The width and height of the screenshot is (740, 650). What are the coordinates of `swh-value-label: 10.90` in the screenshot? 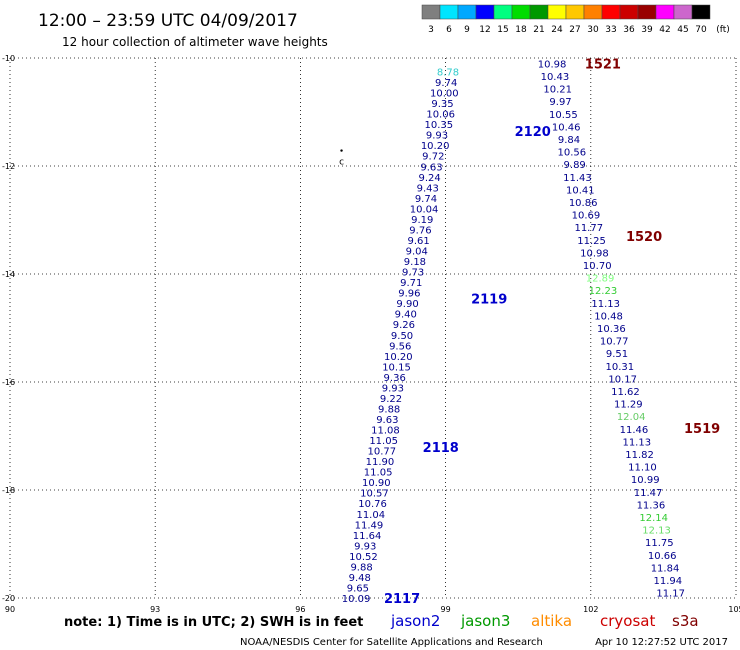 It's located at (376, 483).